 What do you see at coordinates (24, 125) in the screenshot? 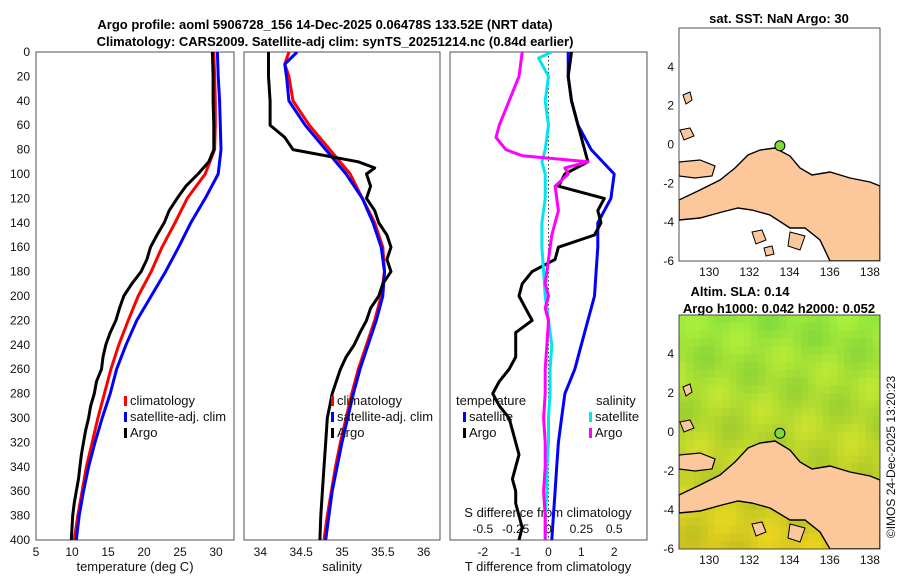
I see `depth-tick-label: 60` at bounding box center [24, 125].